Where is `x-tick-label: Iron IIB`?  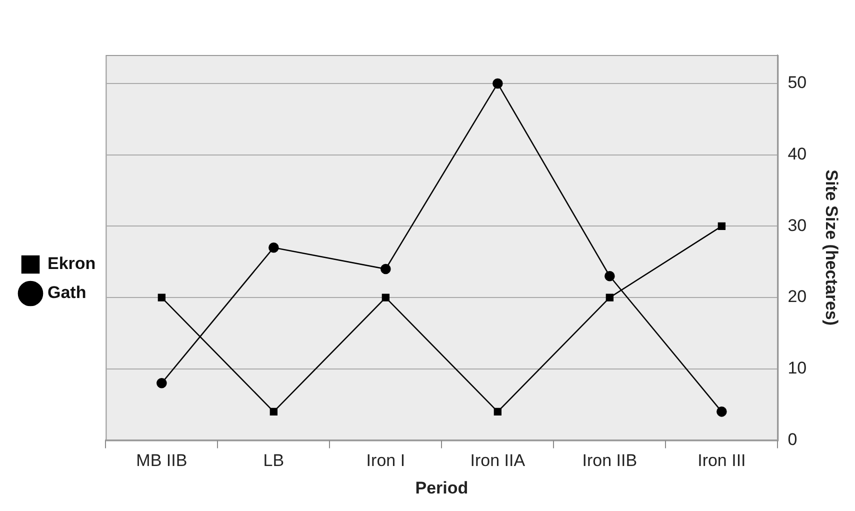 x-tick-label: Iron IIB is located at coordinates (610, 460).